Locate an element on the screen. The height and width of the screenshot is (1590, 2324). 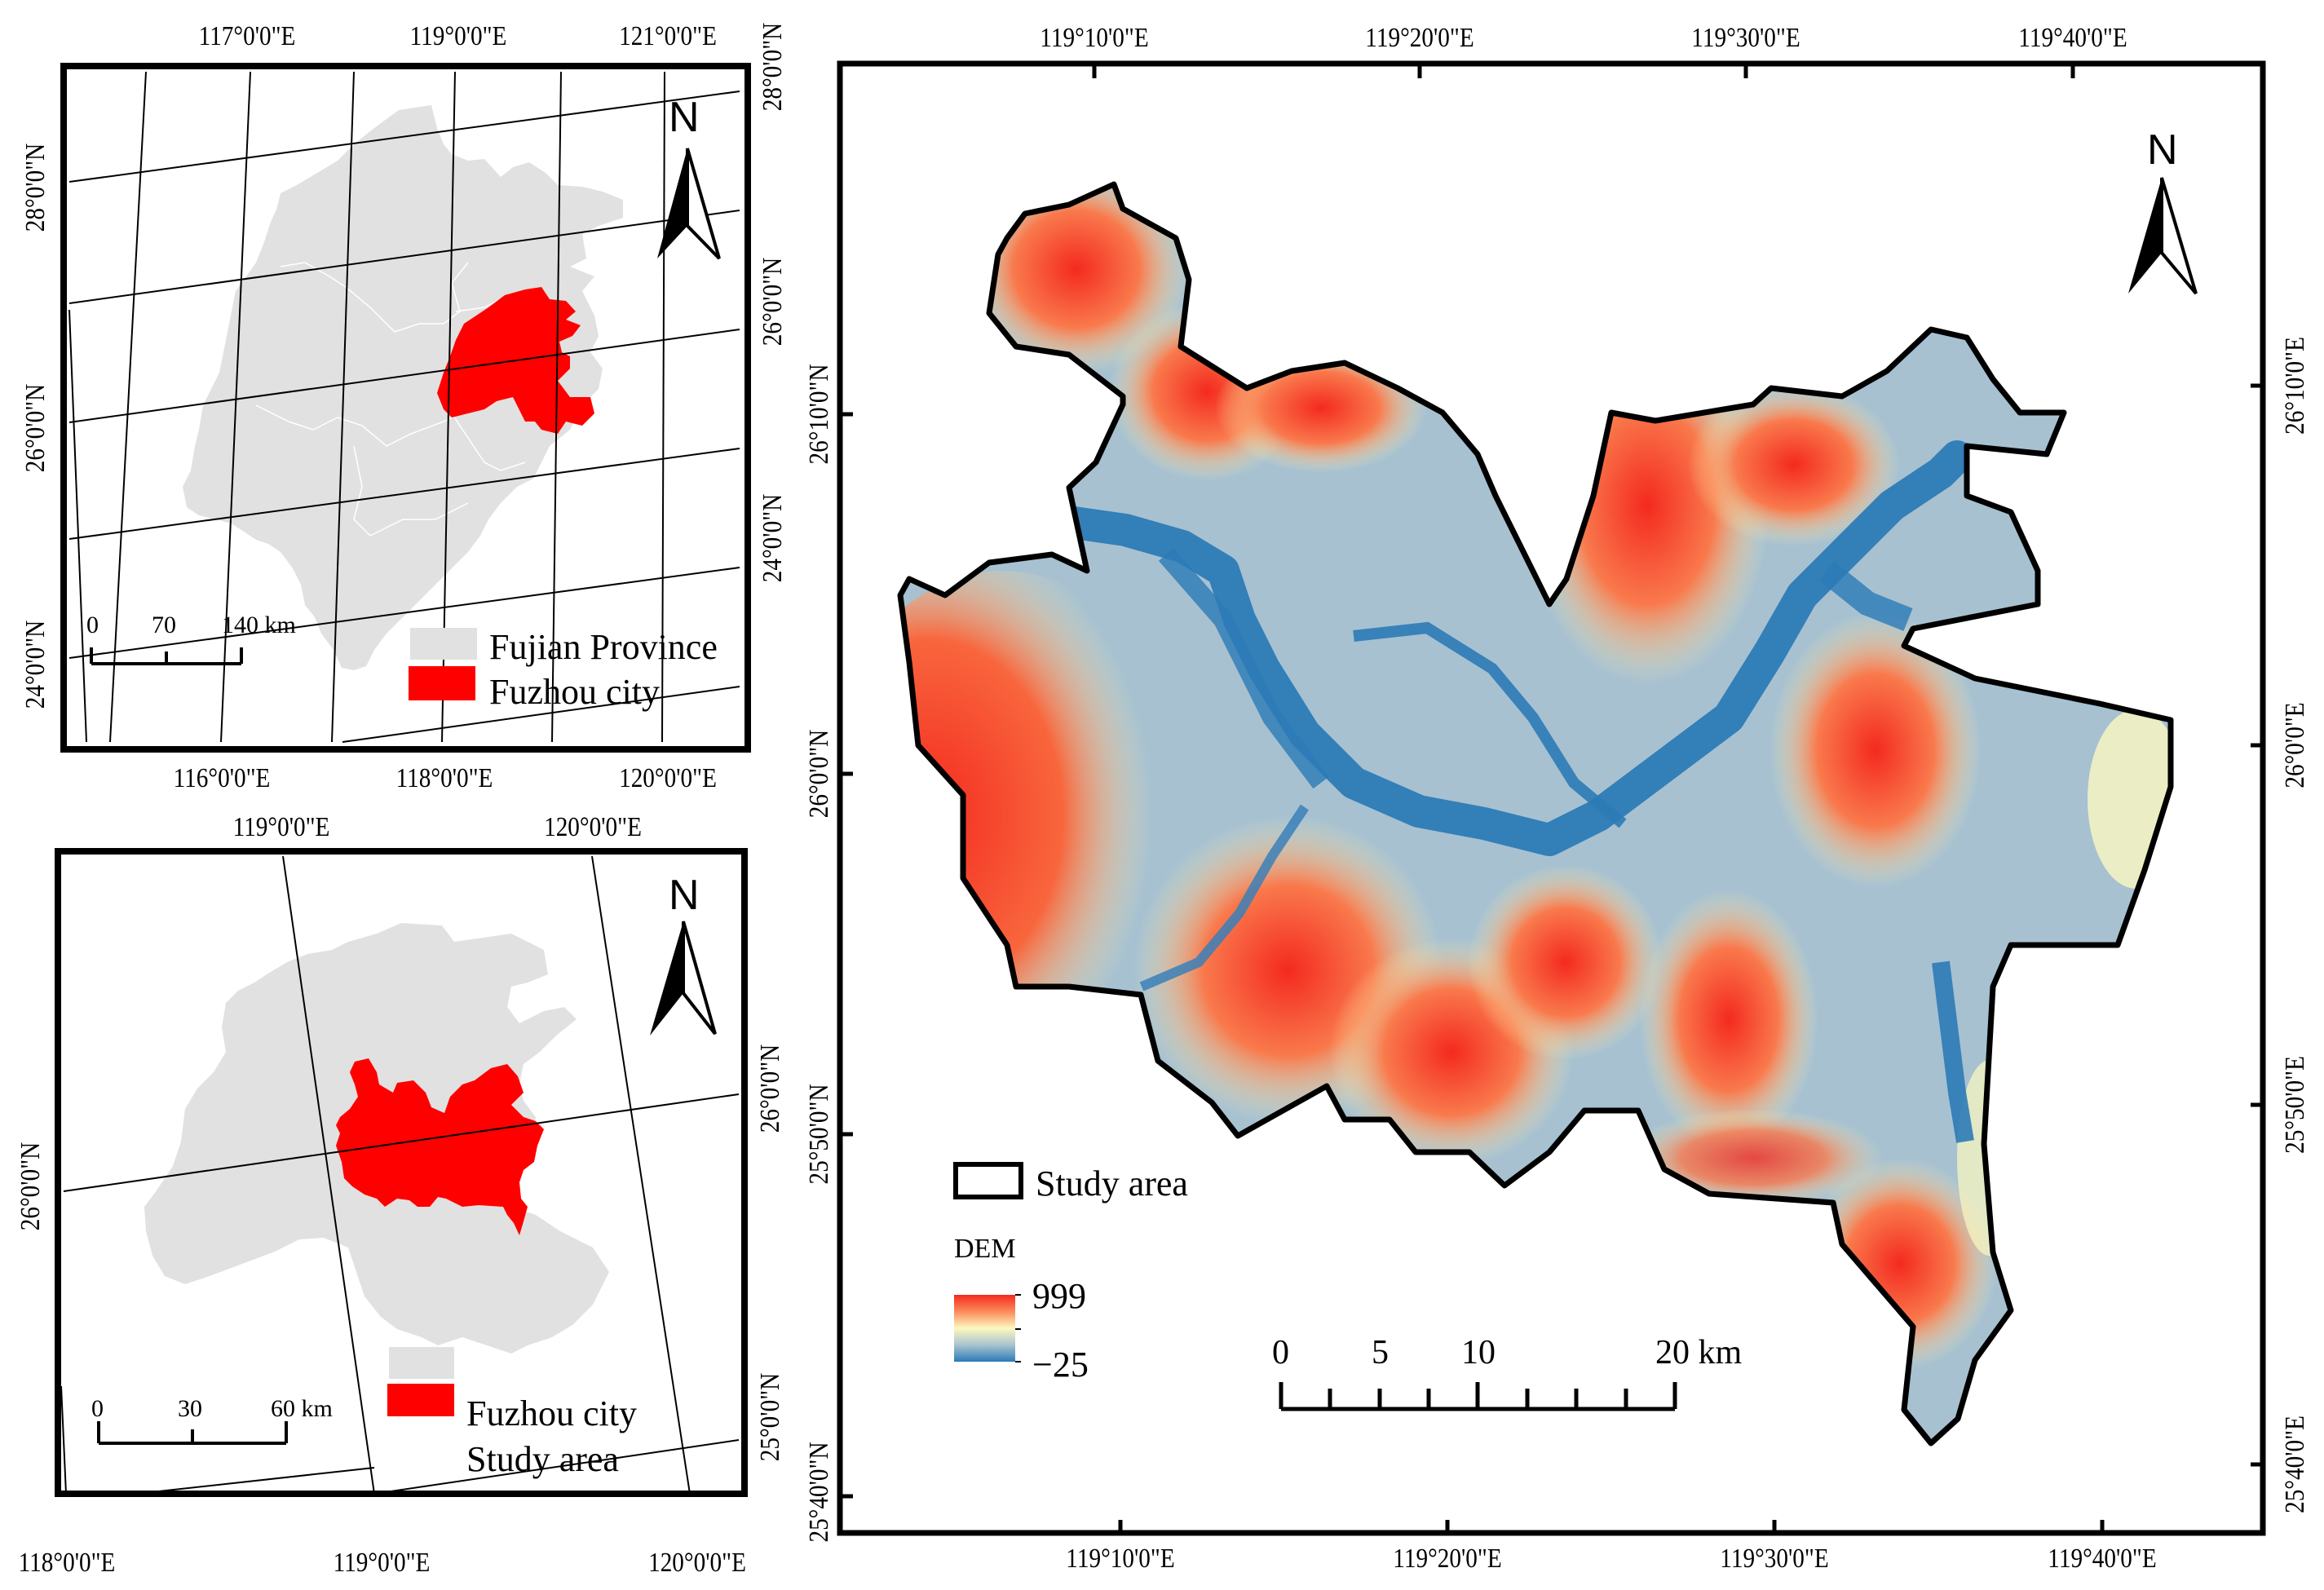
province-scale-bar is located at coordinates (167, 656).